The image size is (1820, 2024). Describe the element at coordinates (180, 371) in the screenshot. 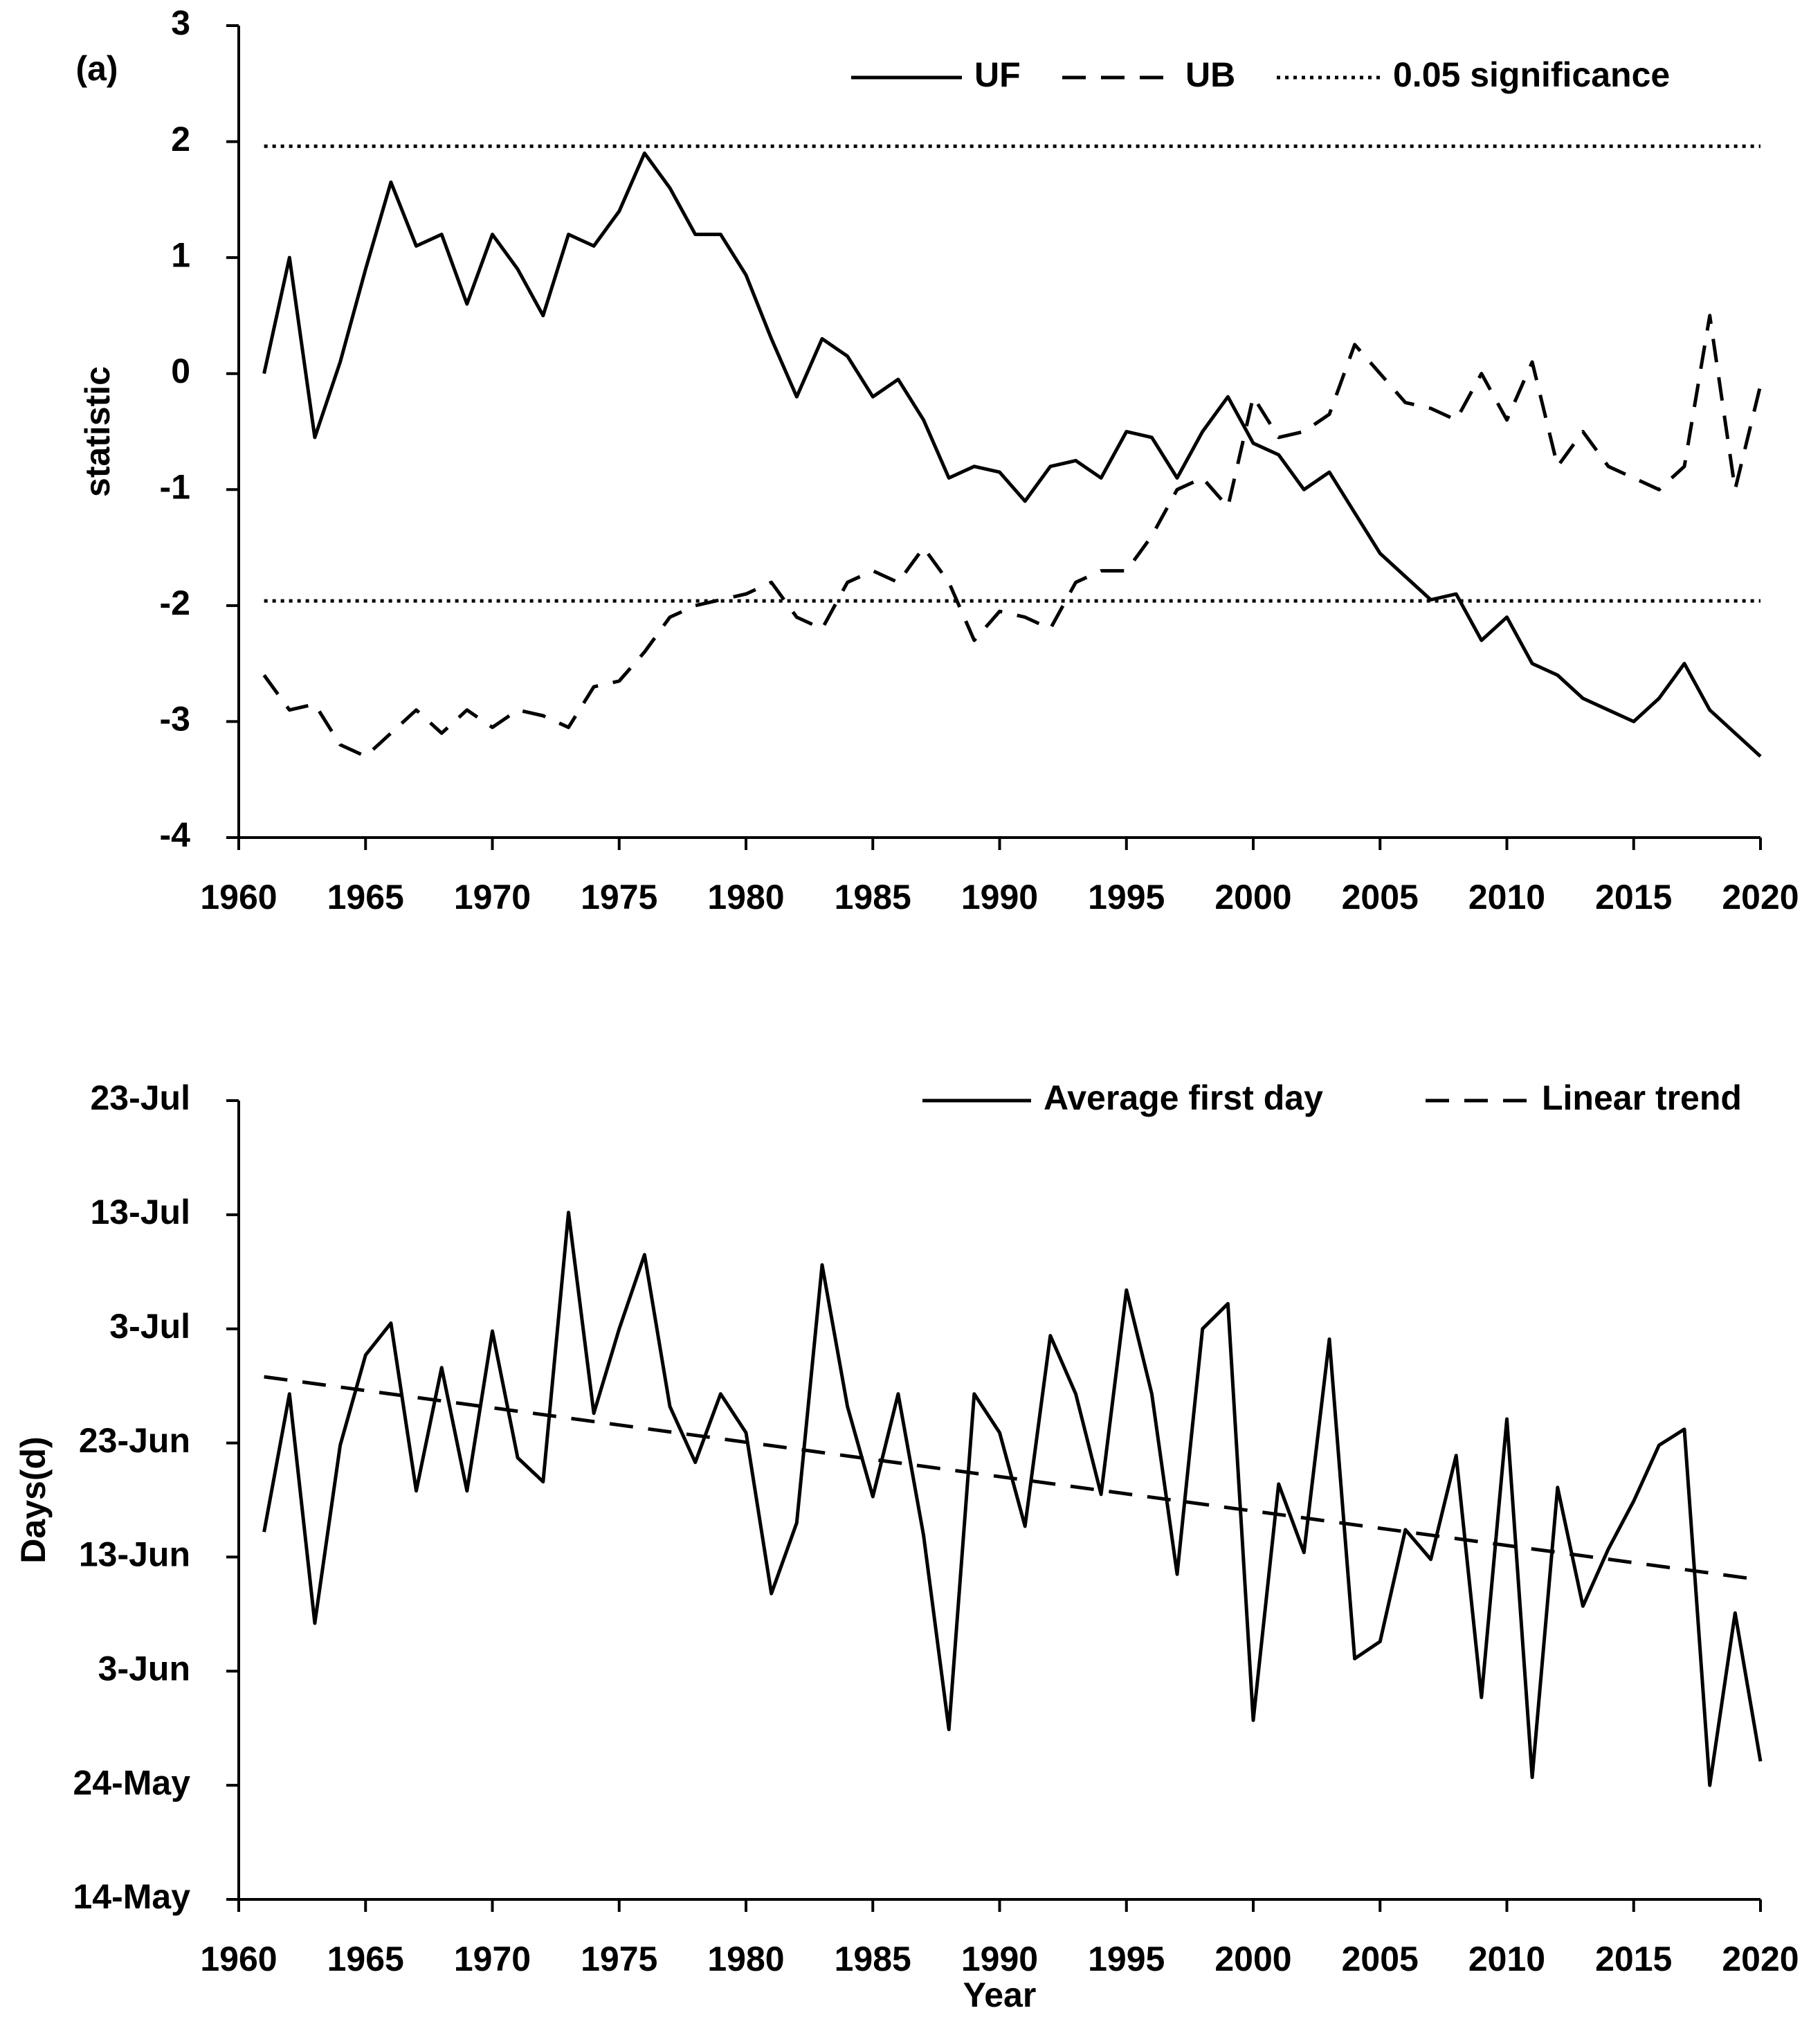

I see `y-tick-label: 0` at that location.